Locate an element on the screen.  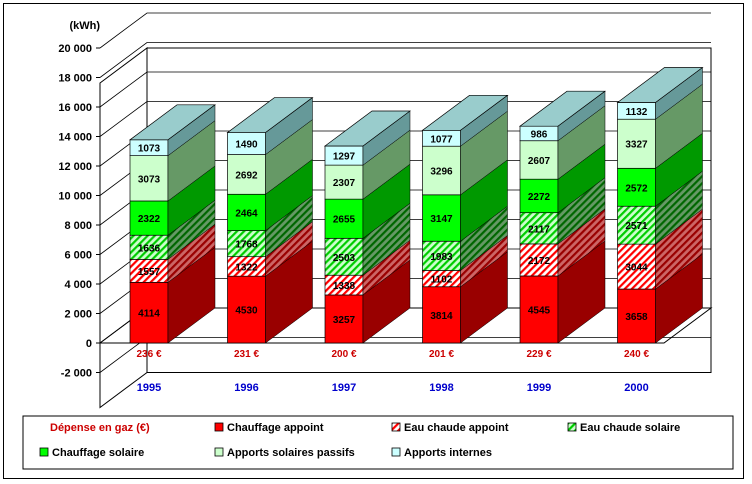
data-label: 2172 is located at coordinates (539, 261).